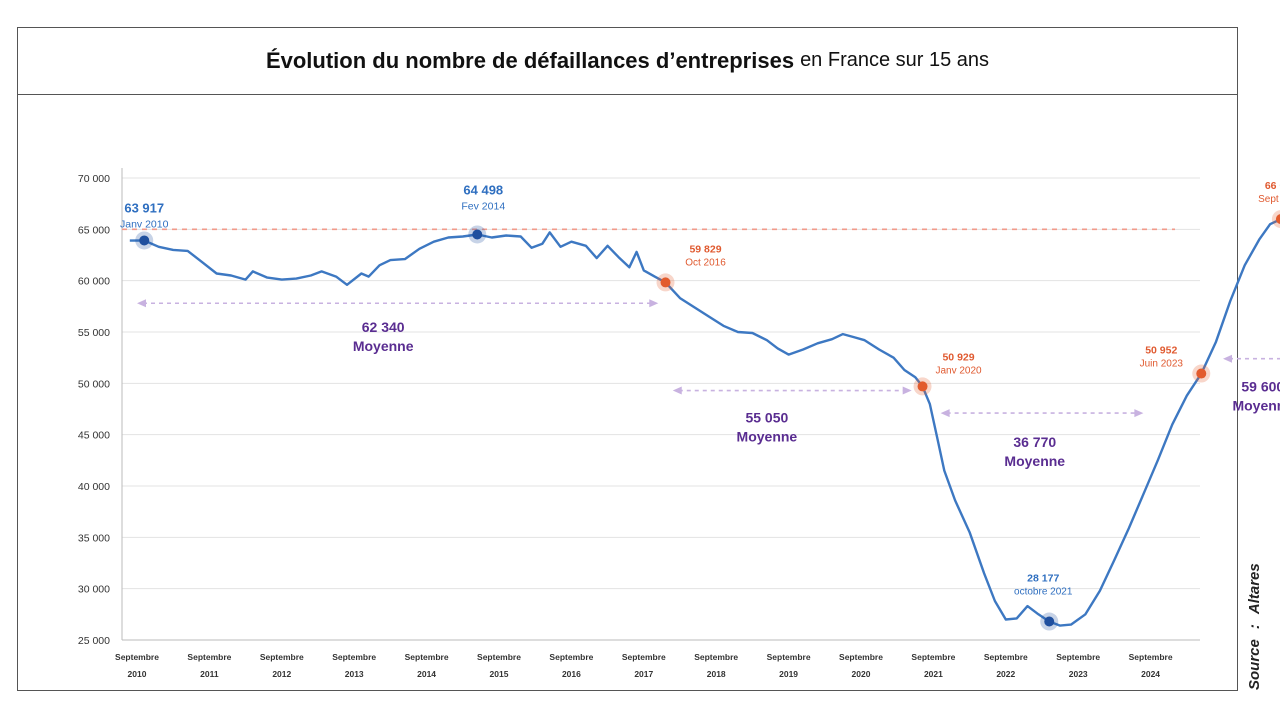 The image size is (1280, 720). I want to click on y-tick-label: 35 000, so click(94, 538).